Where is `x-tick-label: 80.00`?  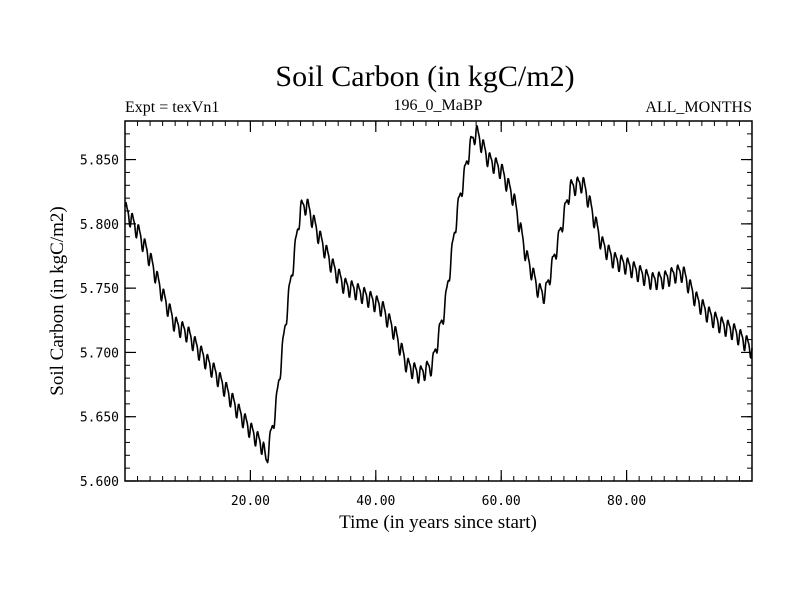
x-tick-label: 80.00 is located at coordinates (626, 501).